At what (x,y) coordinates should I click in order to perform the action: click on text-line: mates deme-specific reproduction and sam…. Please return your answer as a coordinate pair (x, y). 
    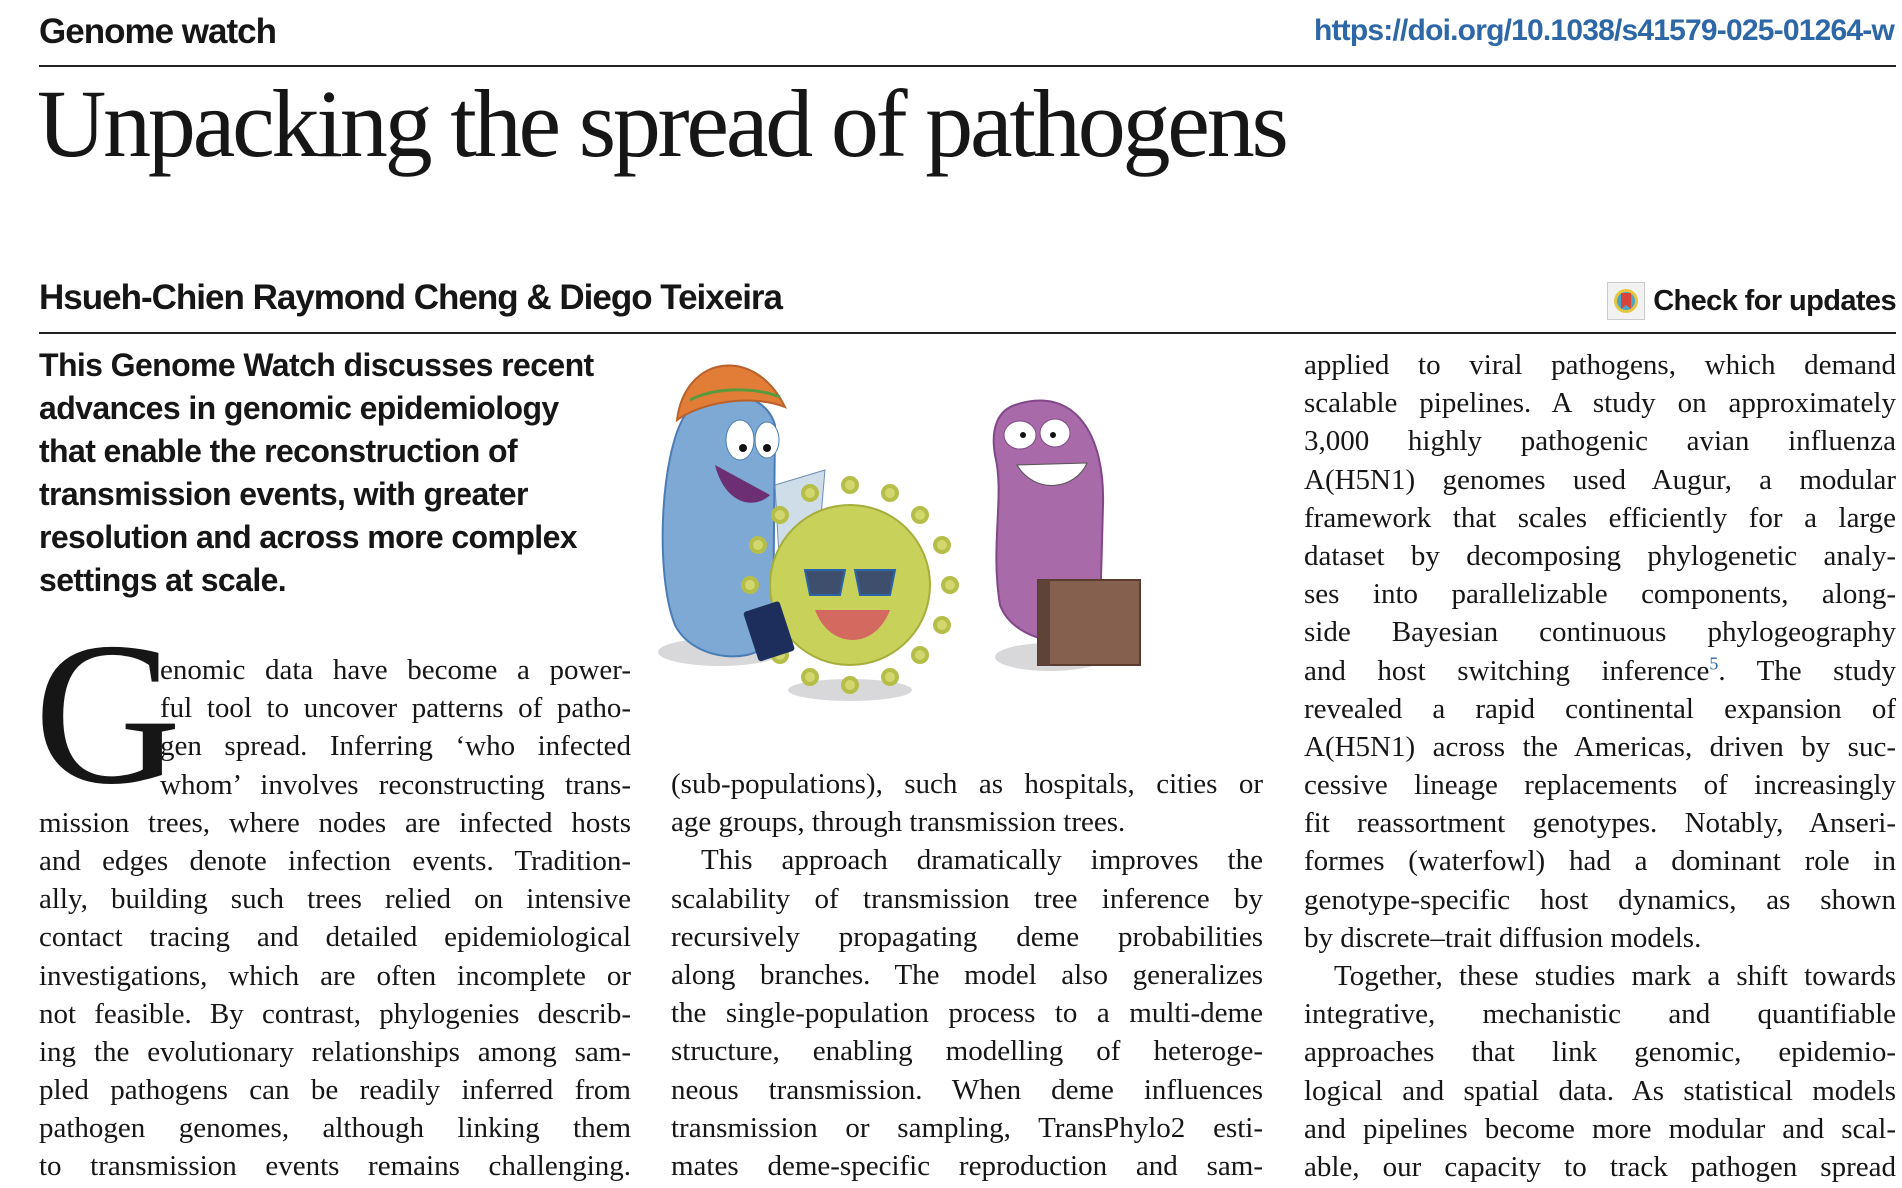
    Looking at the image, I should click on (967, 1165).